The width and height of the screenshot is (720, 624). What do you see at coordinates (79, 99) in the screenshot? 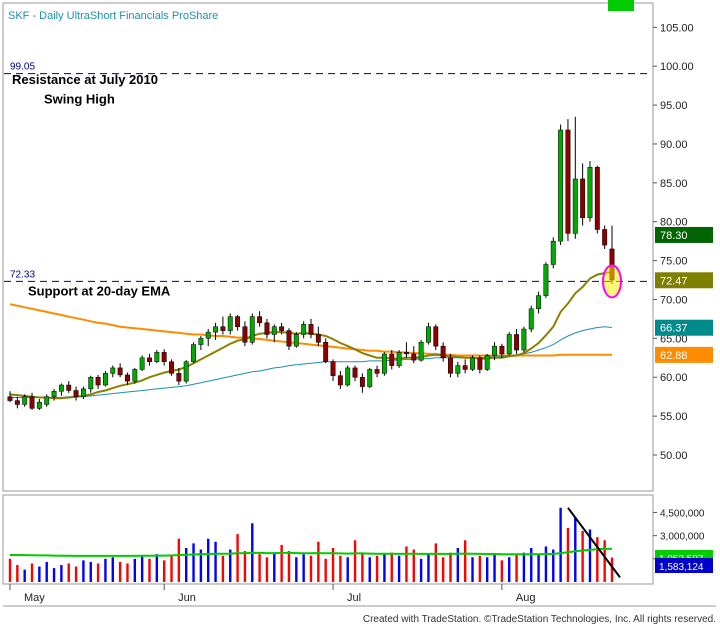
I see `annotation-text: Swing High` at bounding box center [79, 99].